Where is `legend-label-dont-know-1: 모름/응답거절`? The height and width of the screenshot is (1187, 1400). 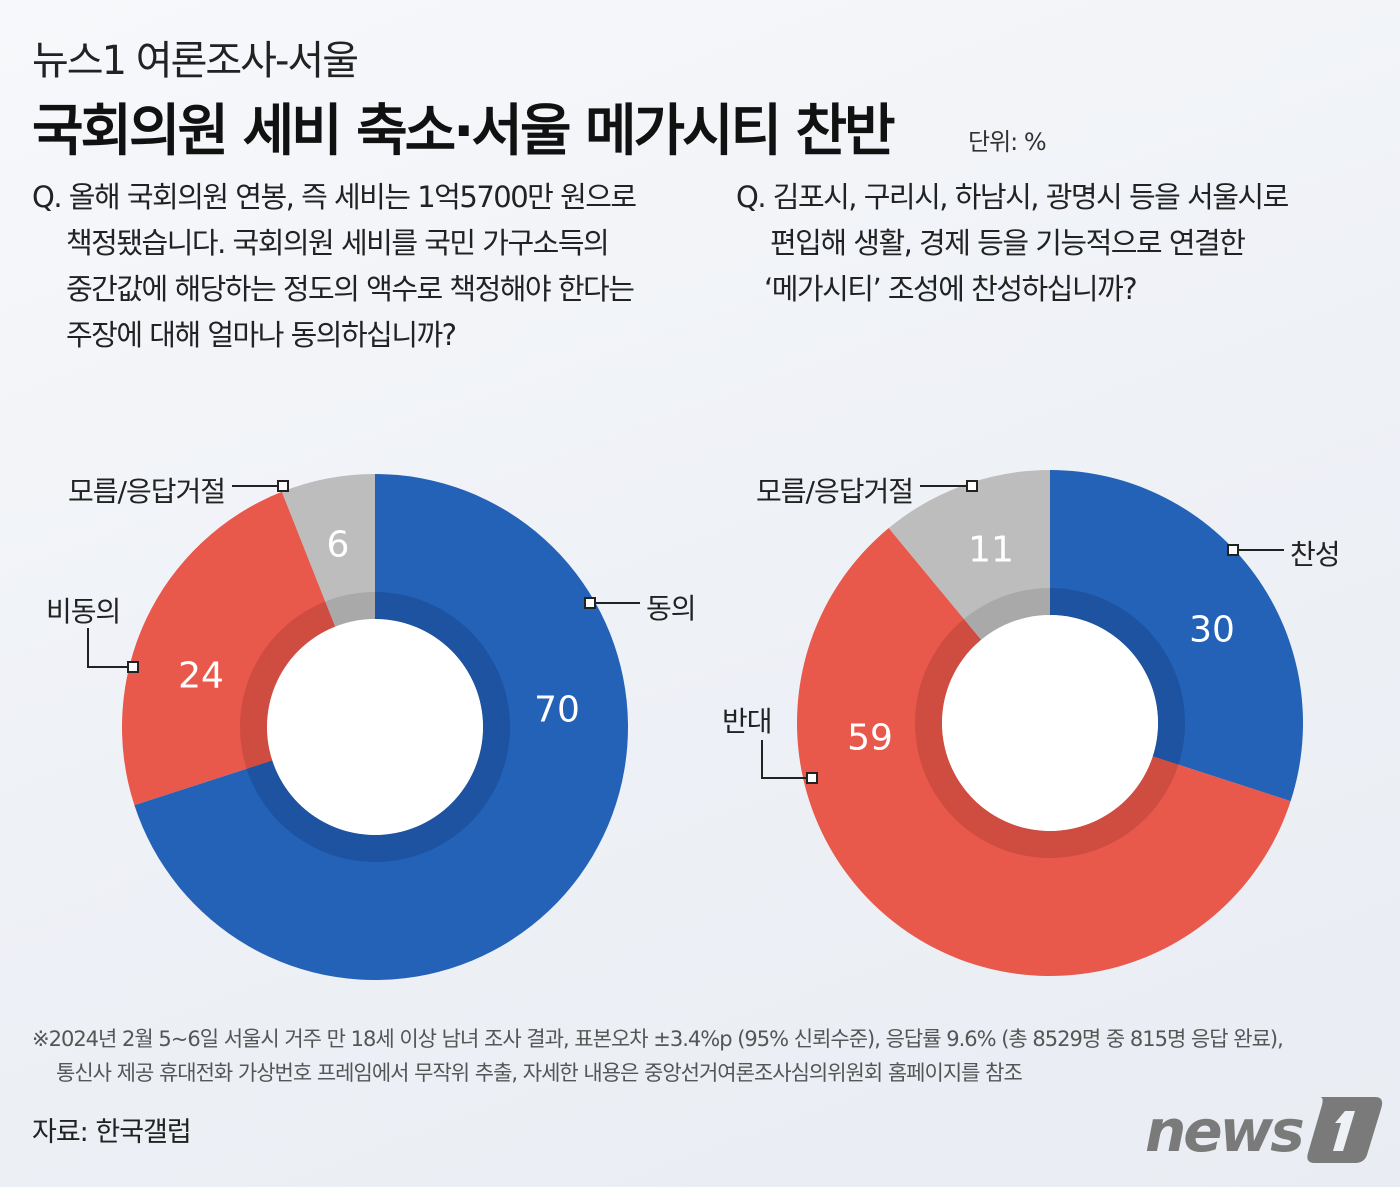
legend-label-dont-know-1: 모름/응답거절 is located at coordinates (147, 491).